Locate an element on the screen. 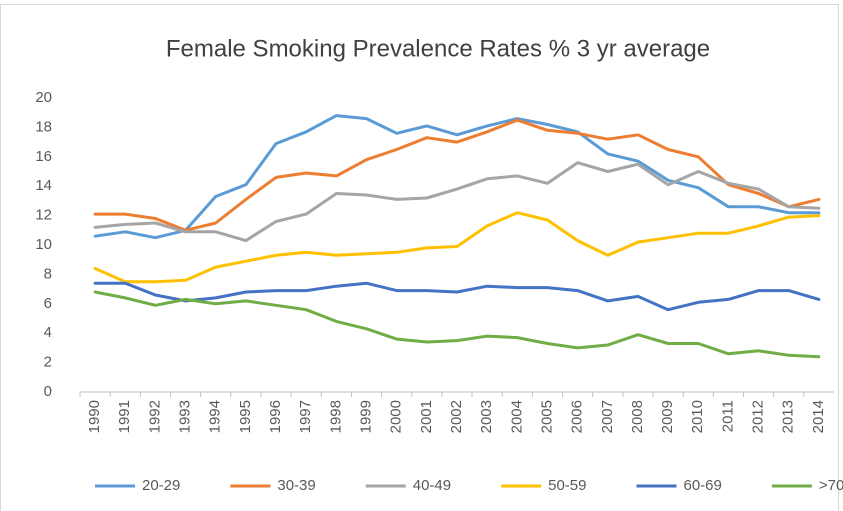 The image size is (843, 511). x-tick-label: 2010 is located at coordinates (697, 416).